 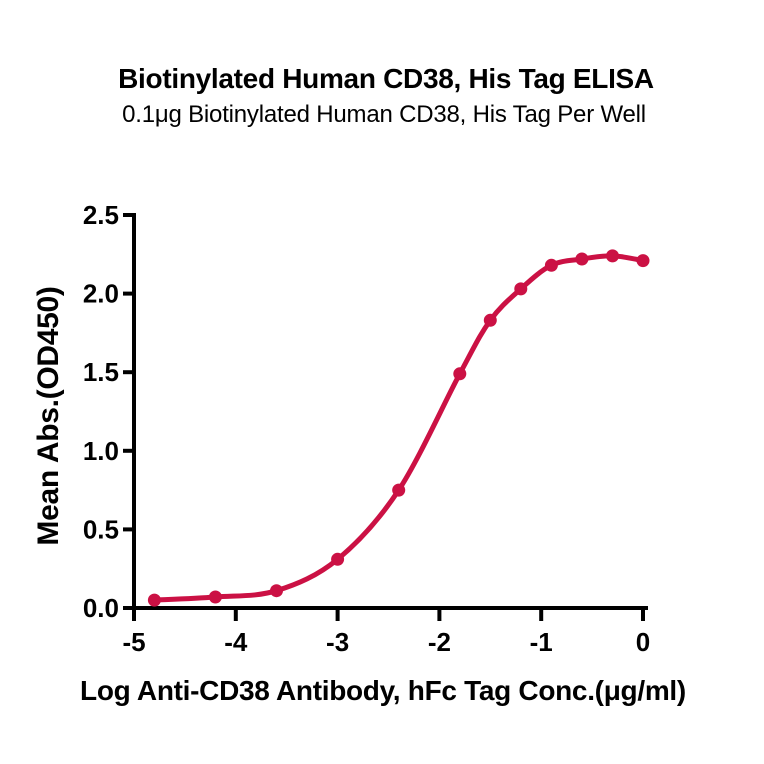 What do you see at coordinates (643, 642) in the screenshot?
I see `x-tick-label: 0` at bounding box center [643, 642].